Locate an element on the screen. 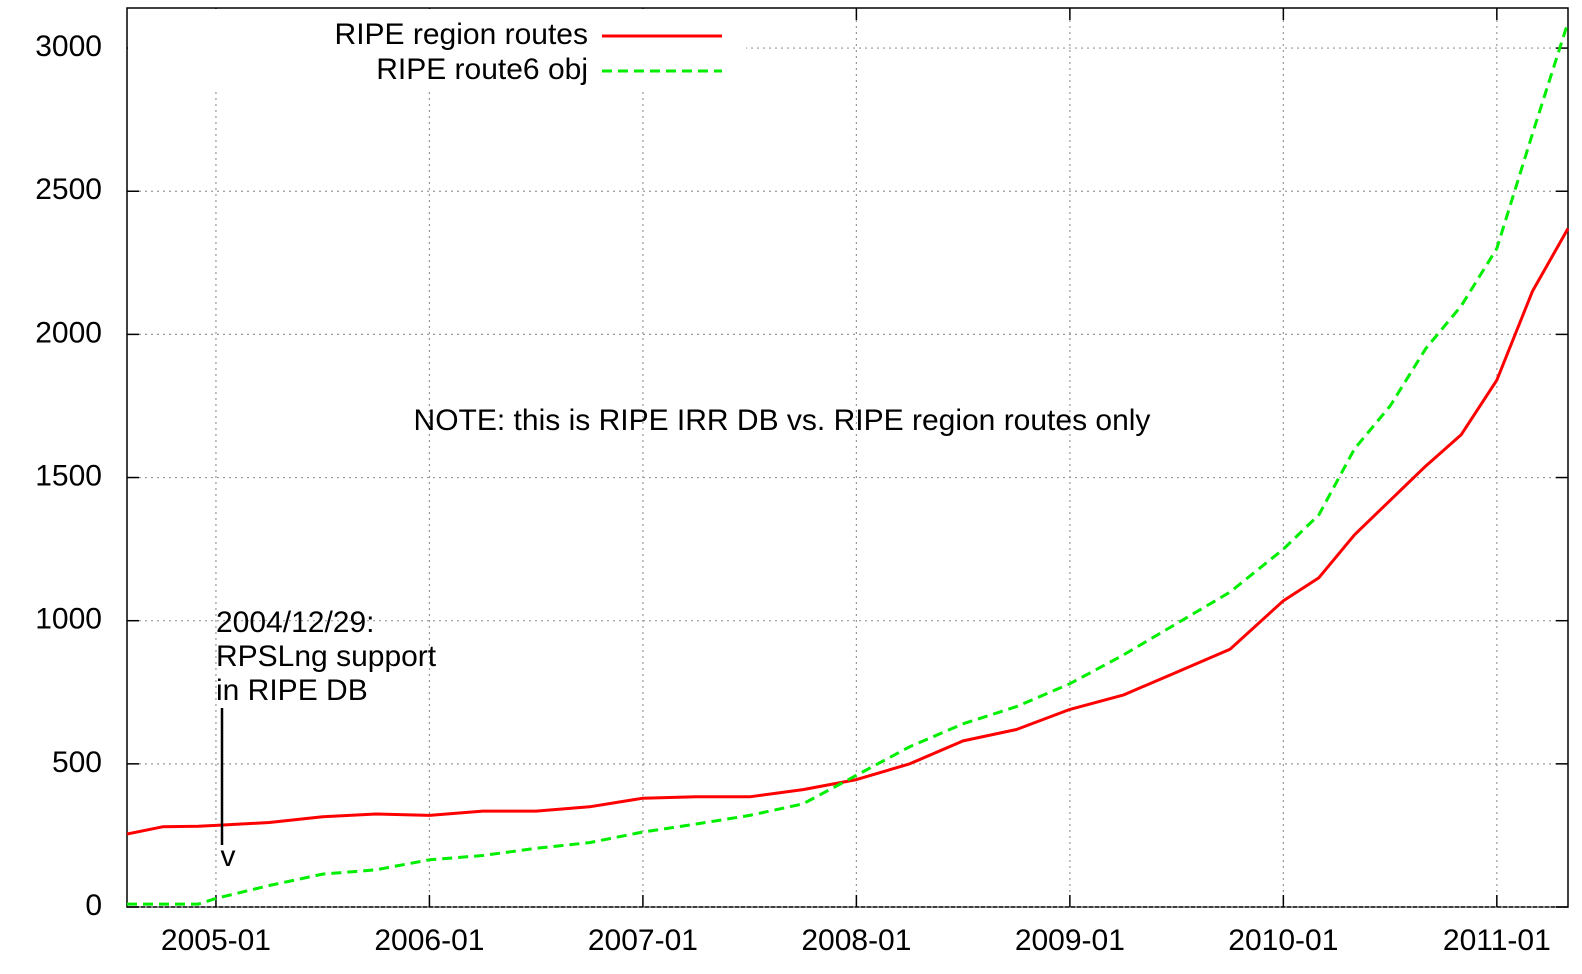 The height and width of the screenshot is (974, 1582). y-tick-label: 2000 is located at coordinates (68, 332).